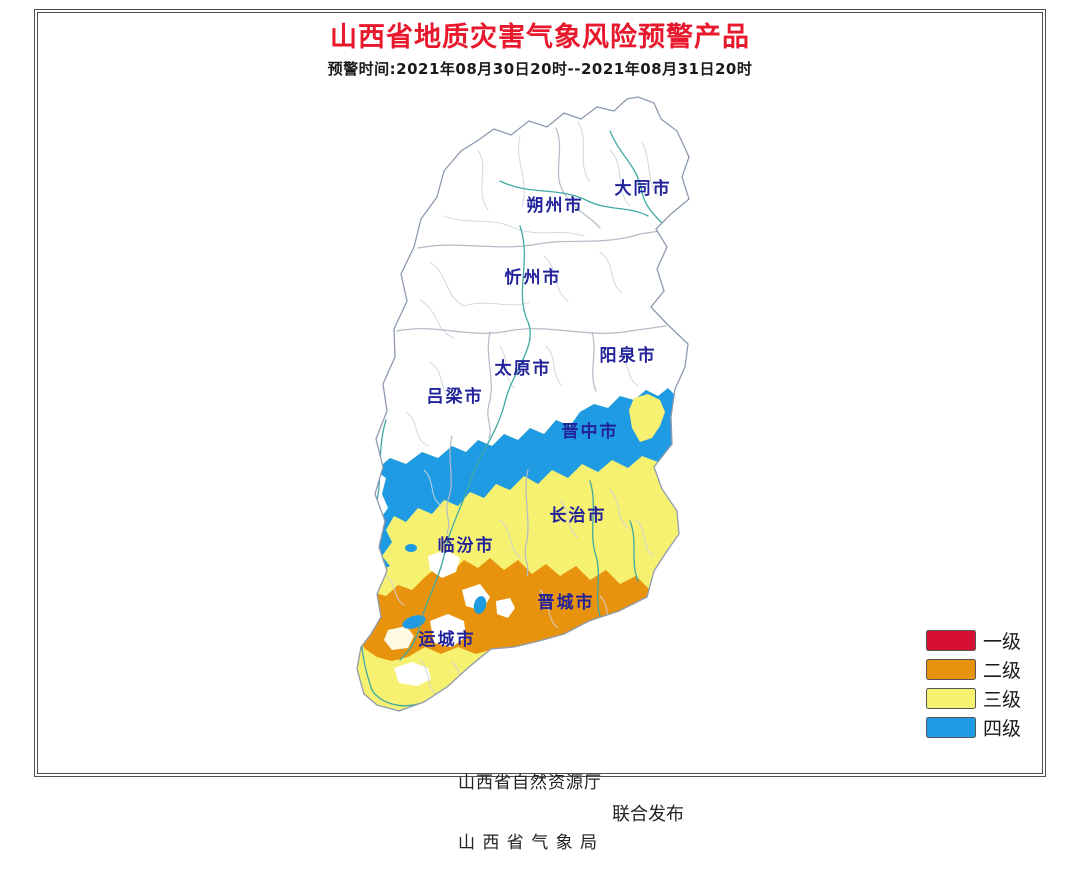  Describe the element at coordinates (555, 205) in the screenshot. I see `city-label-shuozhou: 朔州市` at that location.